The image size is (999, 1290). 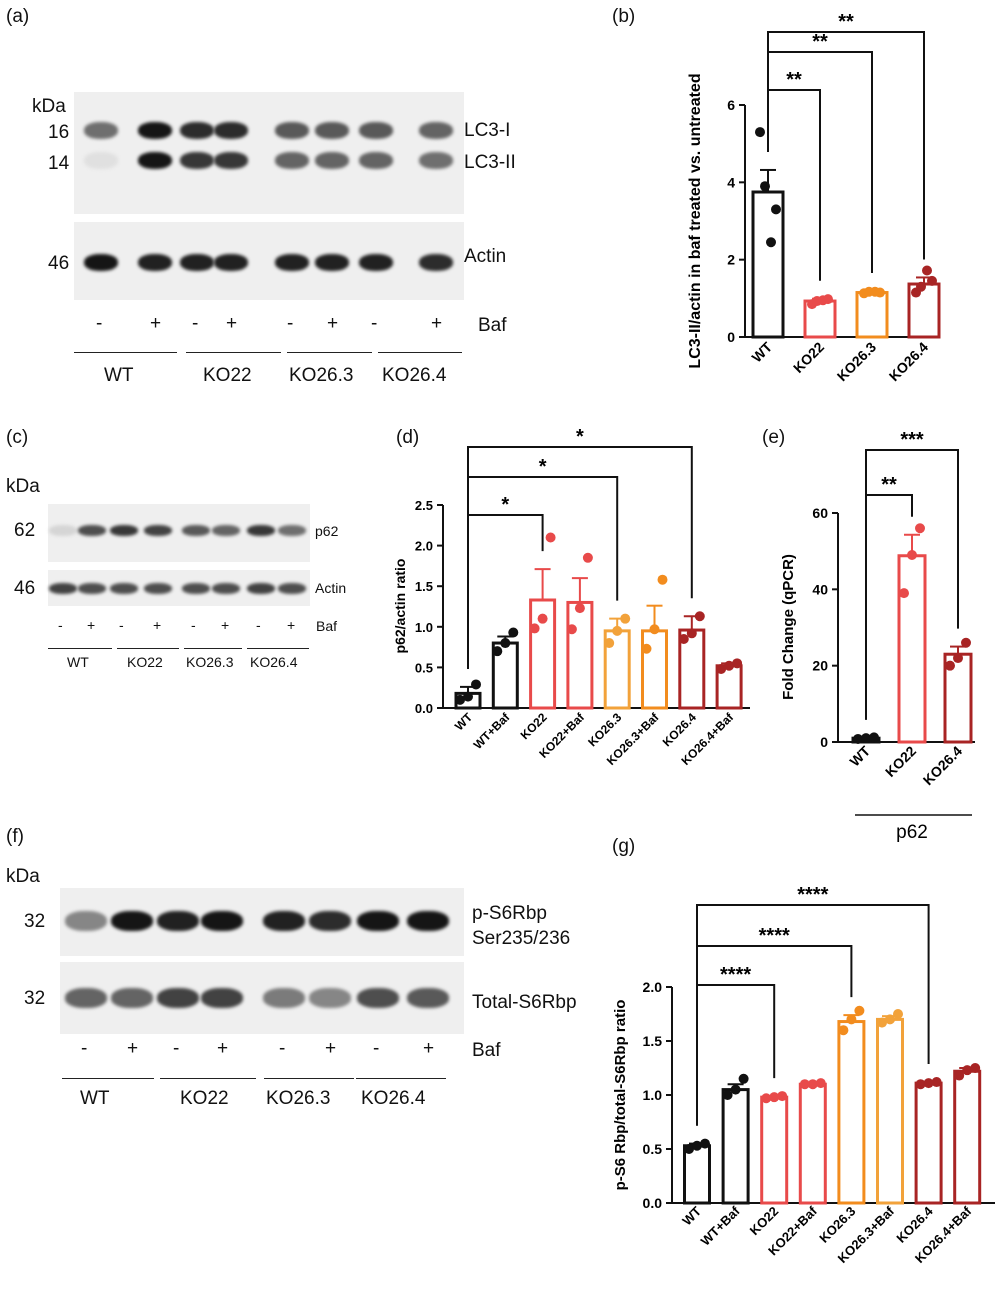 What do you see at coordinates (95, 1098) in the screenshot?
I see `group-wt: WT` at bounding box center [95, 1098].